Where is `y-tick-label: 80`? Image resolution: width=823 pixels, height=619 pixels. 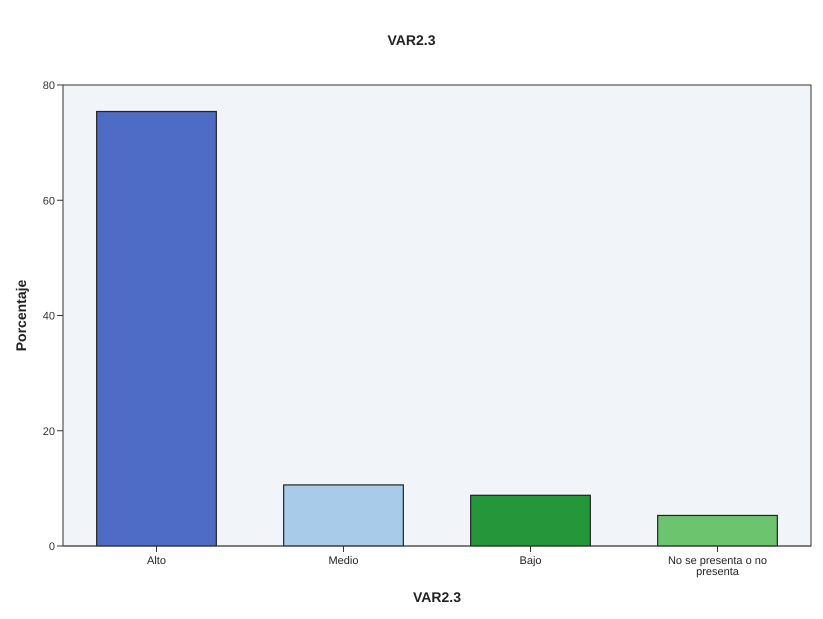 y-tick-label: 80 is located at coordinates (48, 86).